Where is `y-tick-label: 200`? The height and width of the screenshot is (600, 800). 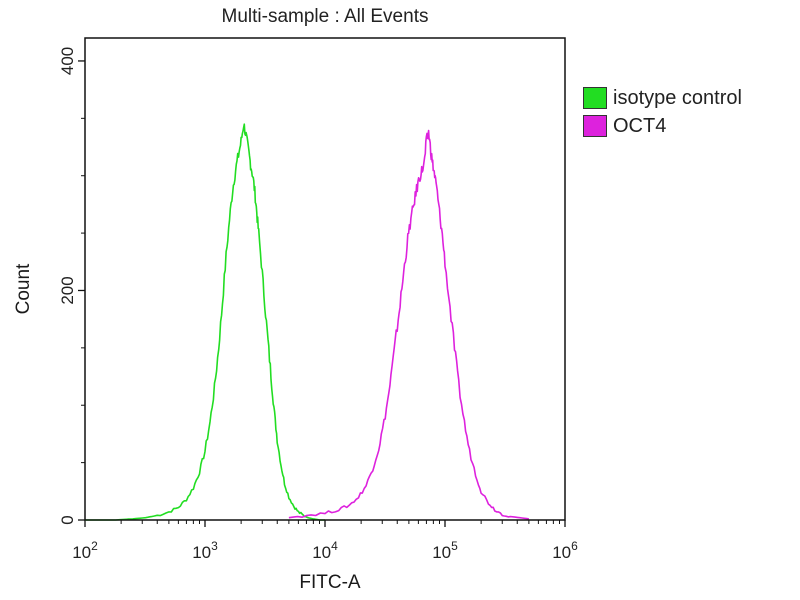 y-tick-label: 200 is located at coordinates (67, 290).